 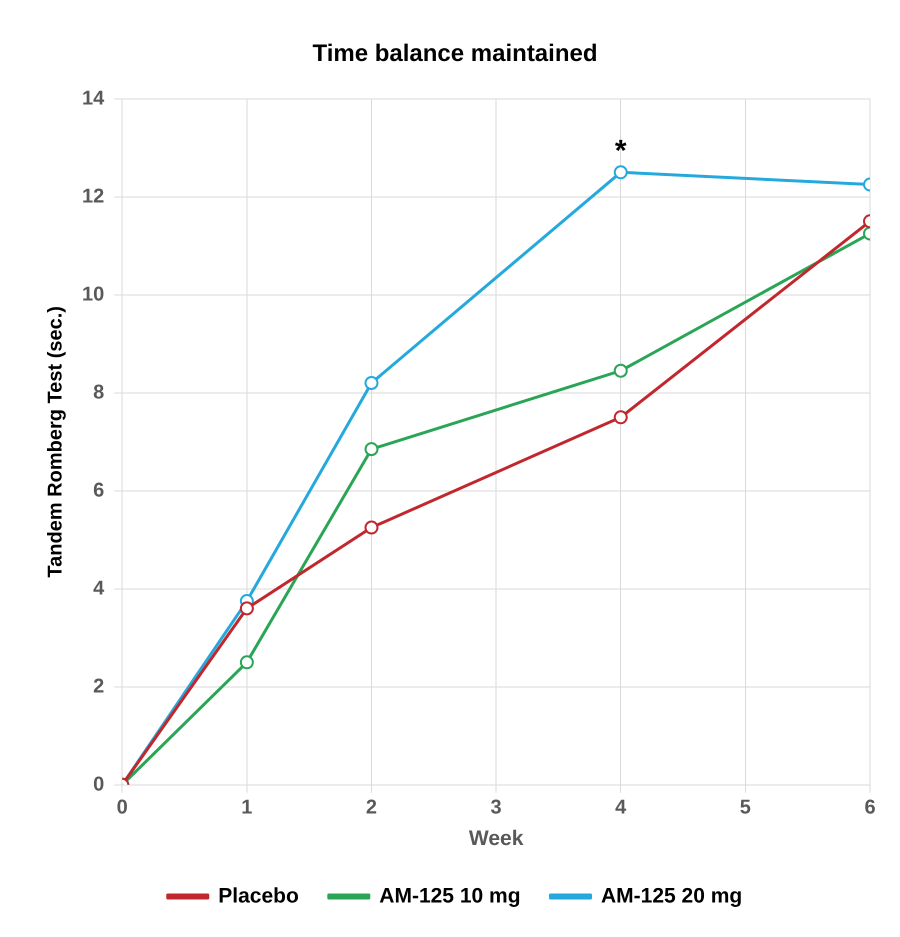 What do you see at coordinates (496, 838) in the screenshot?
I see `x-axis-title: Week` at bounding box center [496, 838].